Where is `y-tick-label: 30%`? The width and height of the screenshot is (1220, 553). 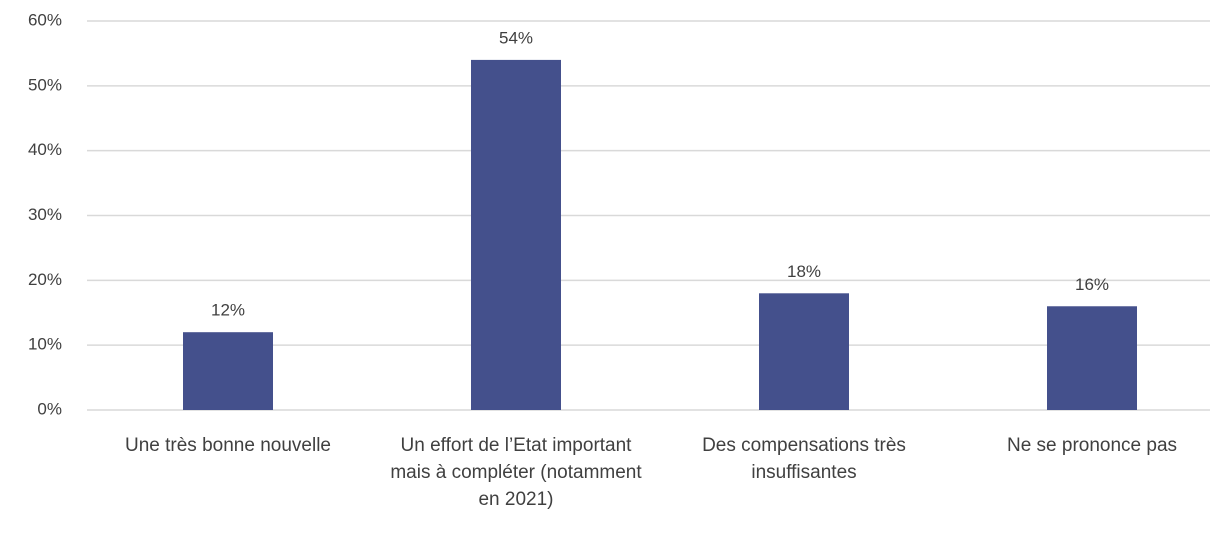
y-tick-label: 30% is located at coordinates (45, 214).